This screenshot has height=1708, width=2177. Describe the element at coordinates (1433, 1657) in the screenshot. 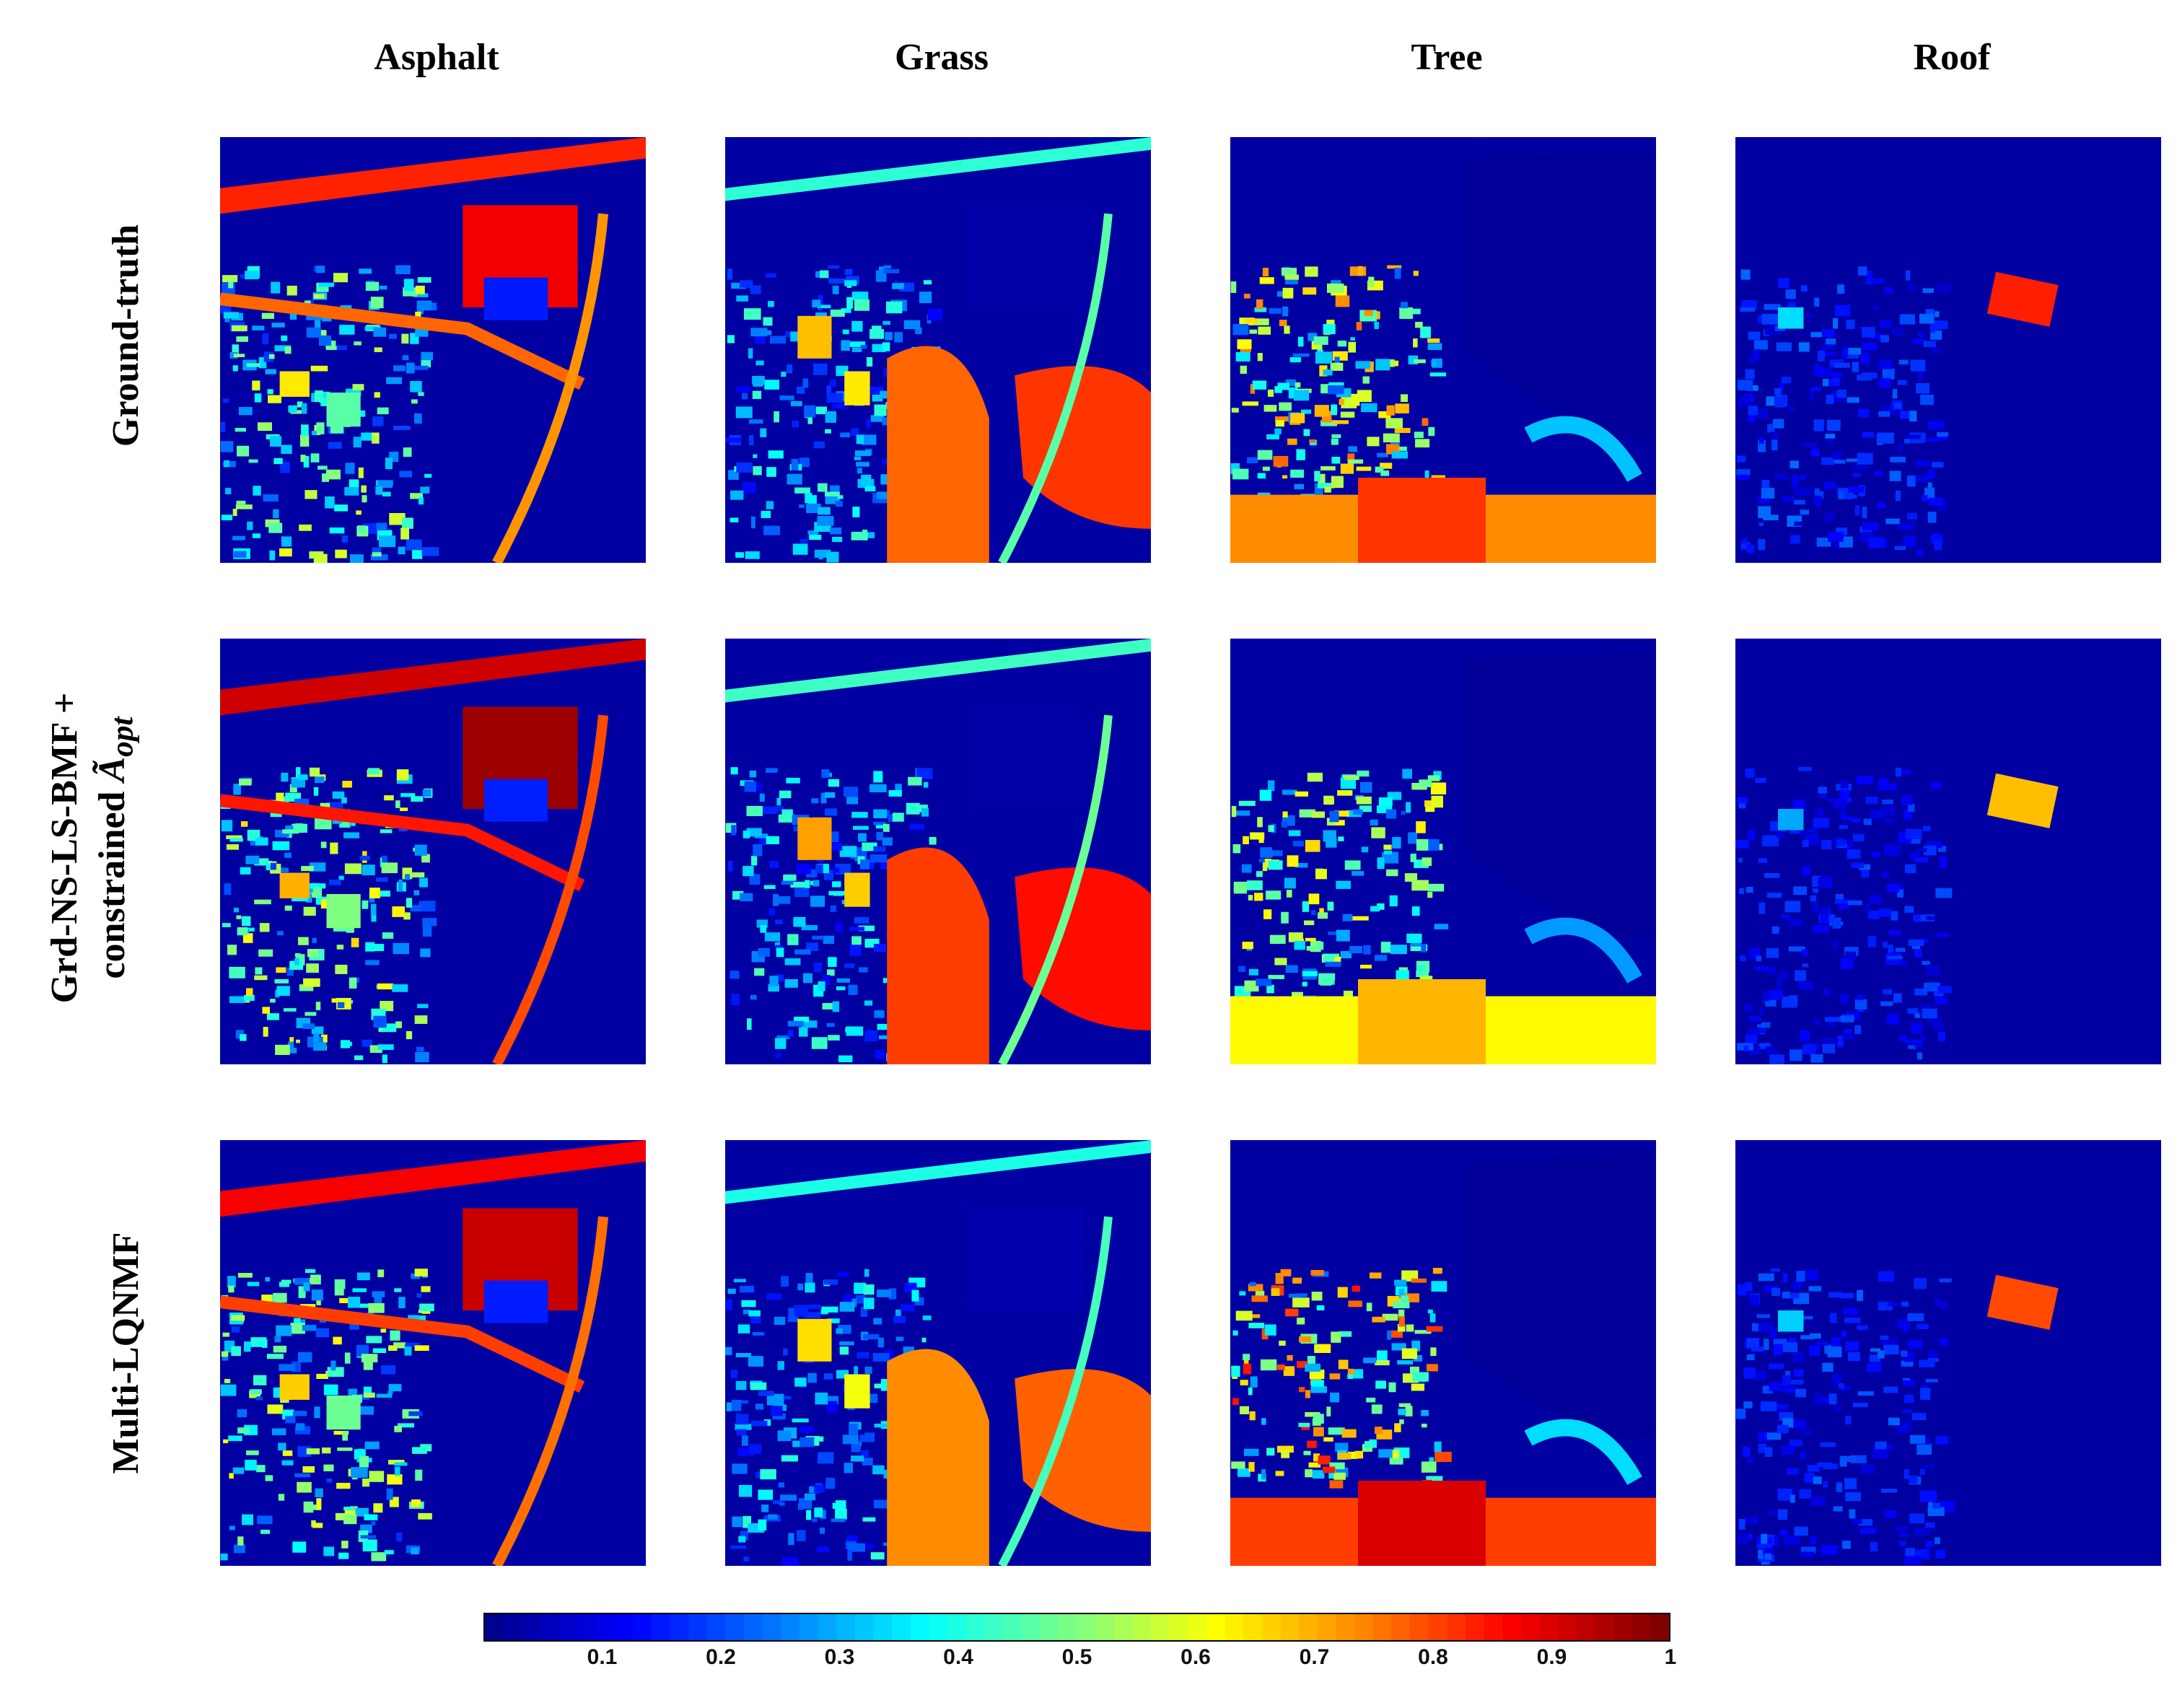

I see `colorbar-tick-label: 0.8` at that location.